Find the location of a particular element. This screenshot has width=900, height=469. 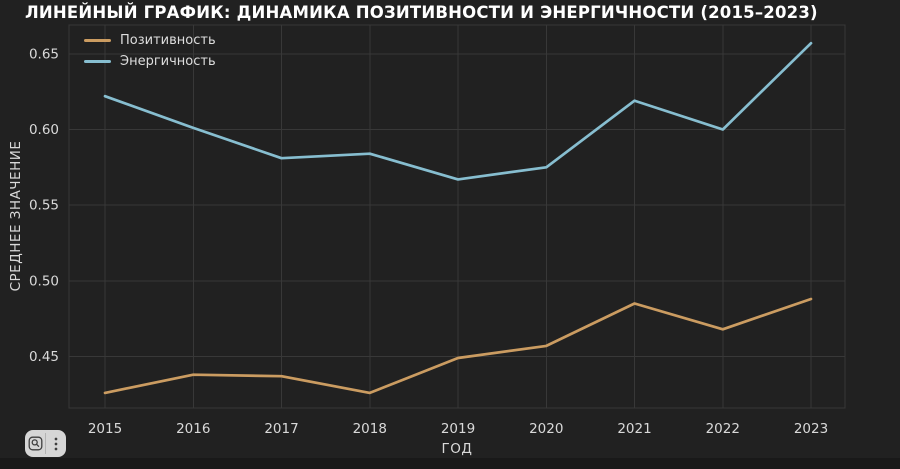

magnifier-icon is located at coordinates (35, 443).